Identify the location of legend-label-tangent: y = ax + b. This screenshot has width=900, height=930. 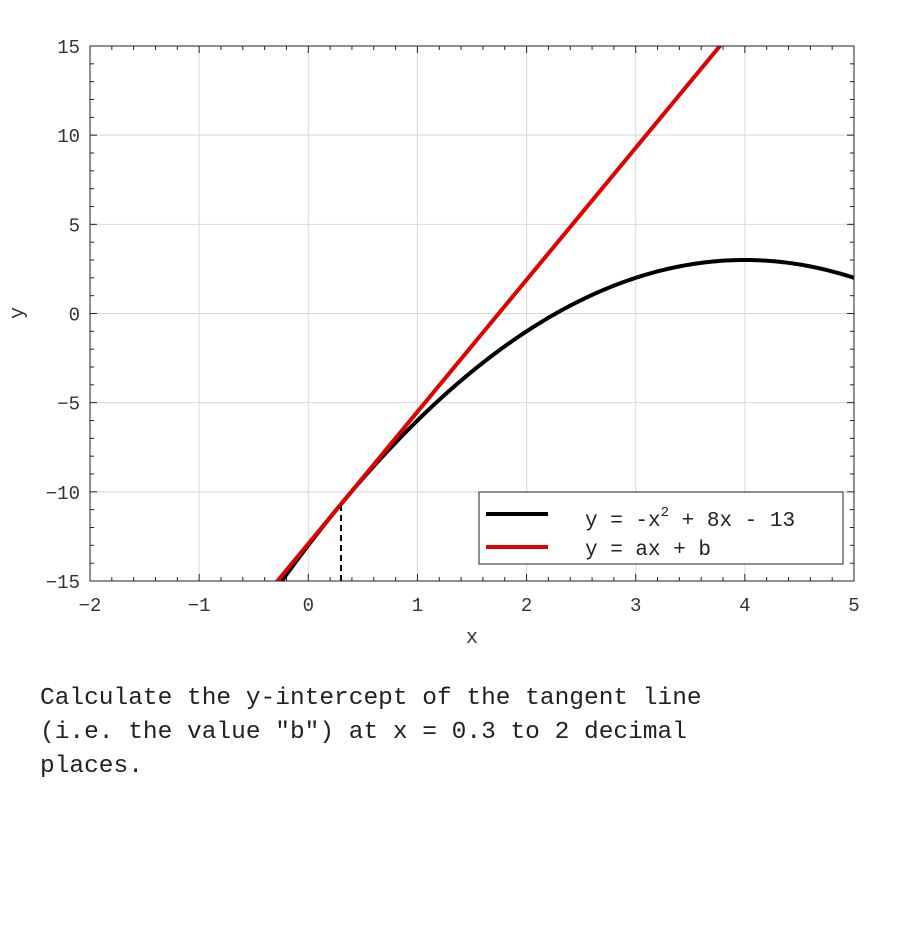
(648, 550).